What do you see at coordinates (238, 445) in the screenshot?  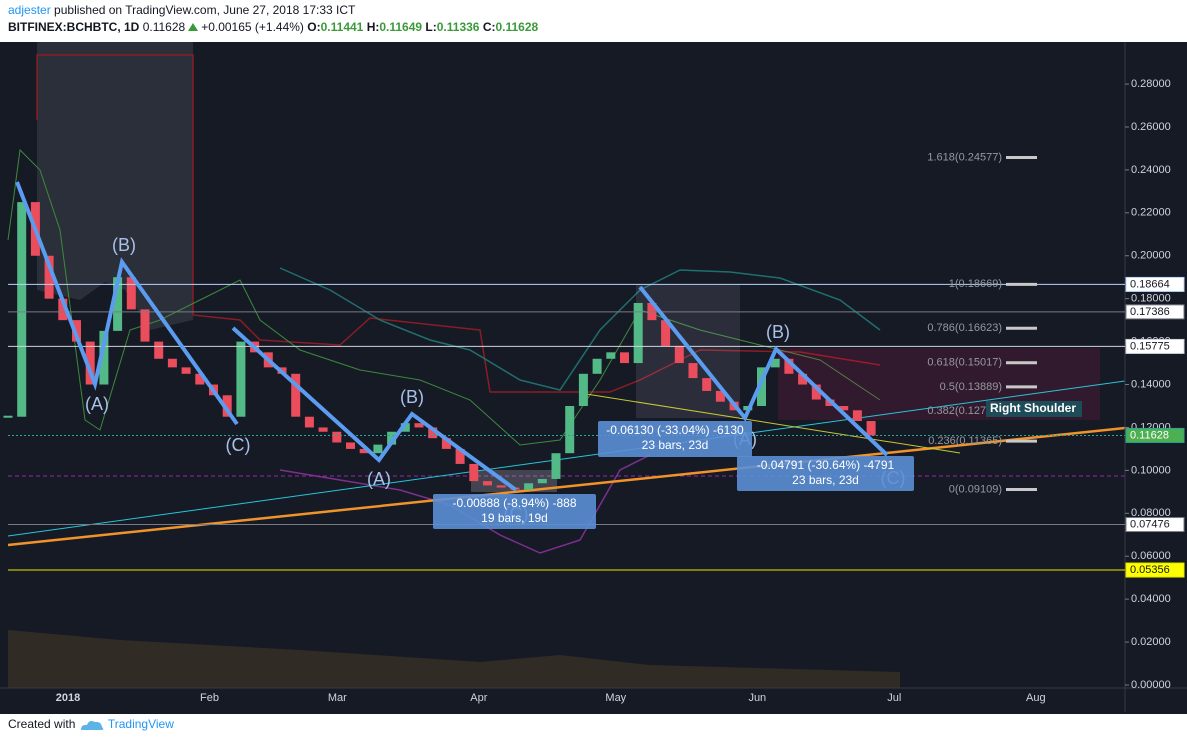 I see `wave-label: (C)` at bounding box center [238, 445].